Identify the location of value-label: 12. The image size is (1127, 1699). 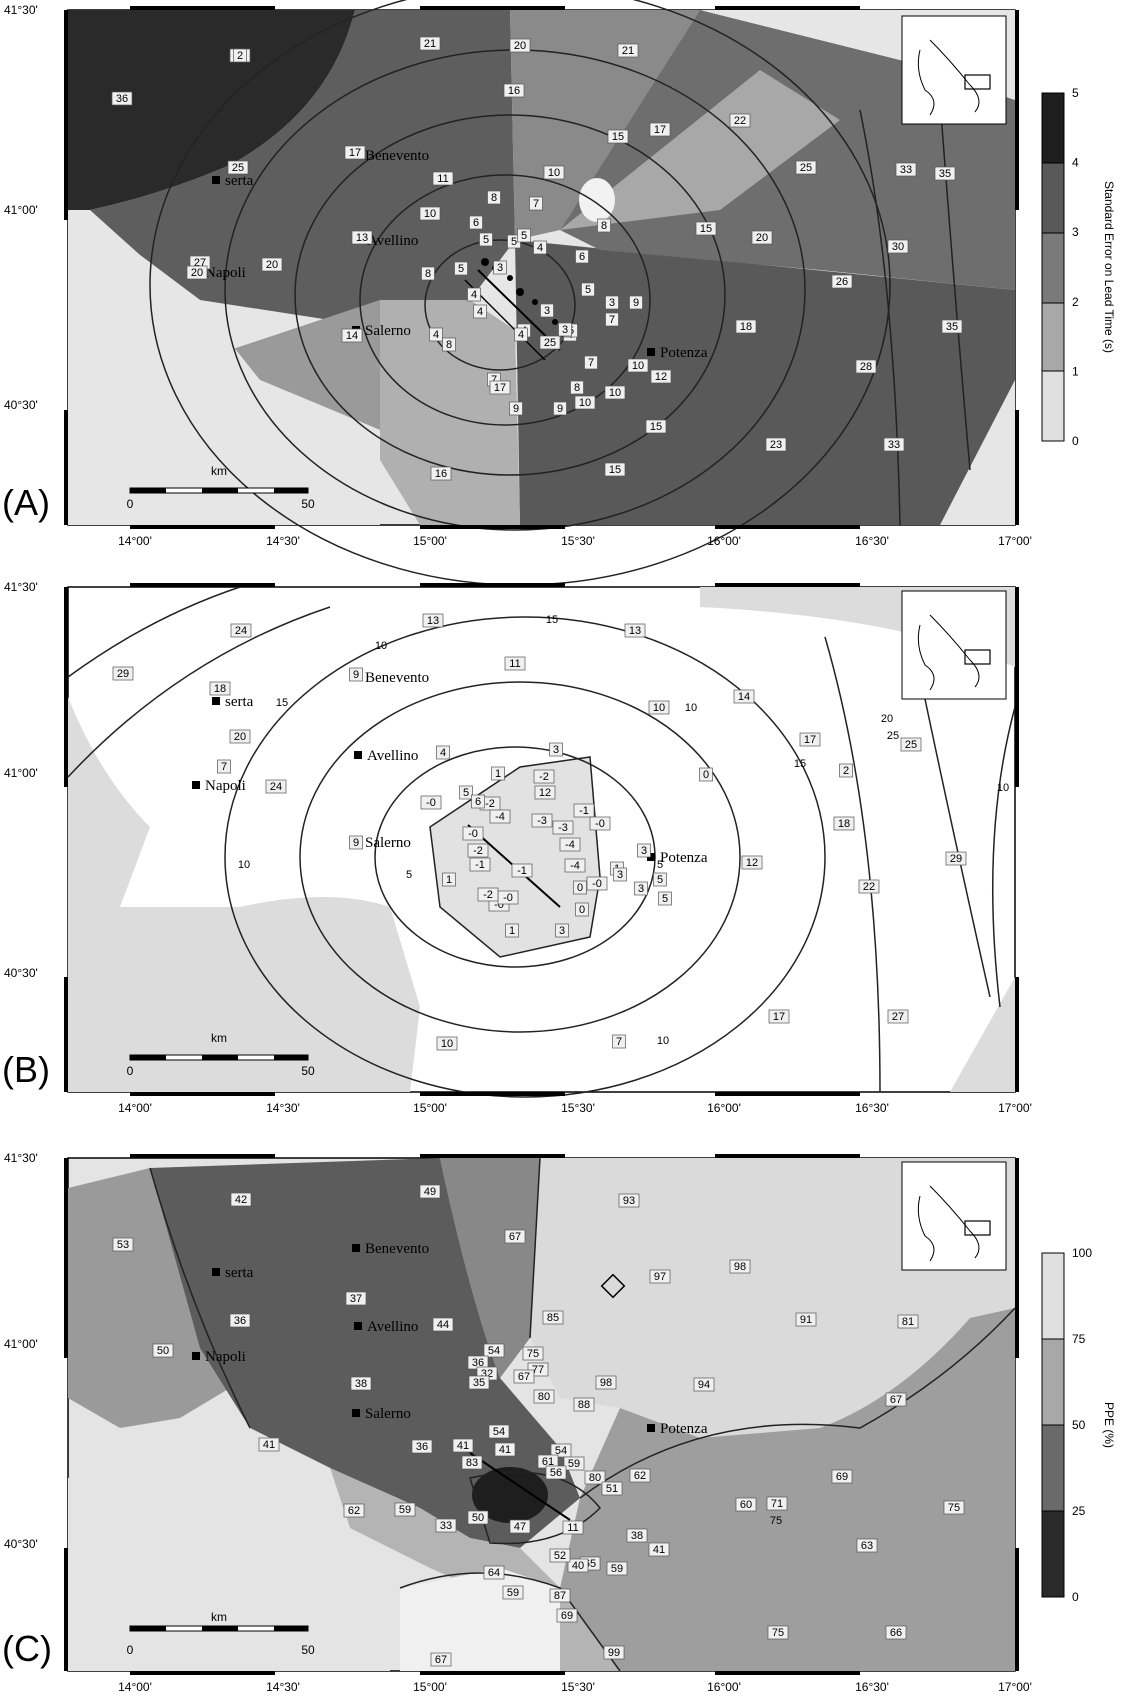
(545, 793).